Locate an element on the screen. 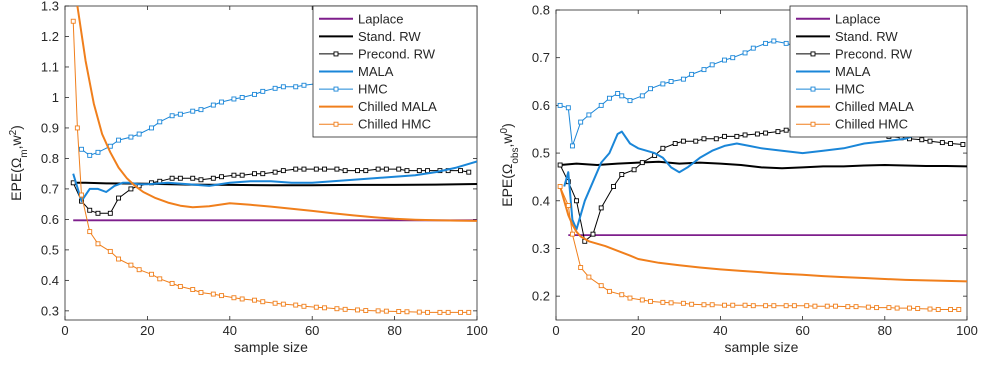 Image resolution: width=981 pixels, height=382 pixels. y-axis-label-subscript: m is located at coordinates (24, 153).